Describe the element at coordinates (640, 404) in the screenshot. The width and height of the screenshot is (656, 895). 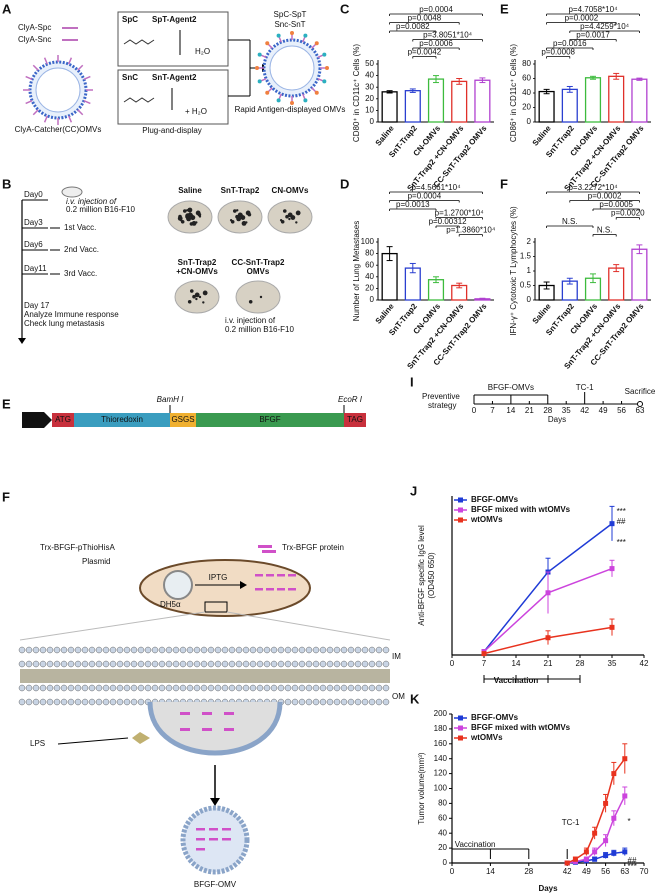
I see `endpoint` at that location.